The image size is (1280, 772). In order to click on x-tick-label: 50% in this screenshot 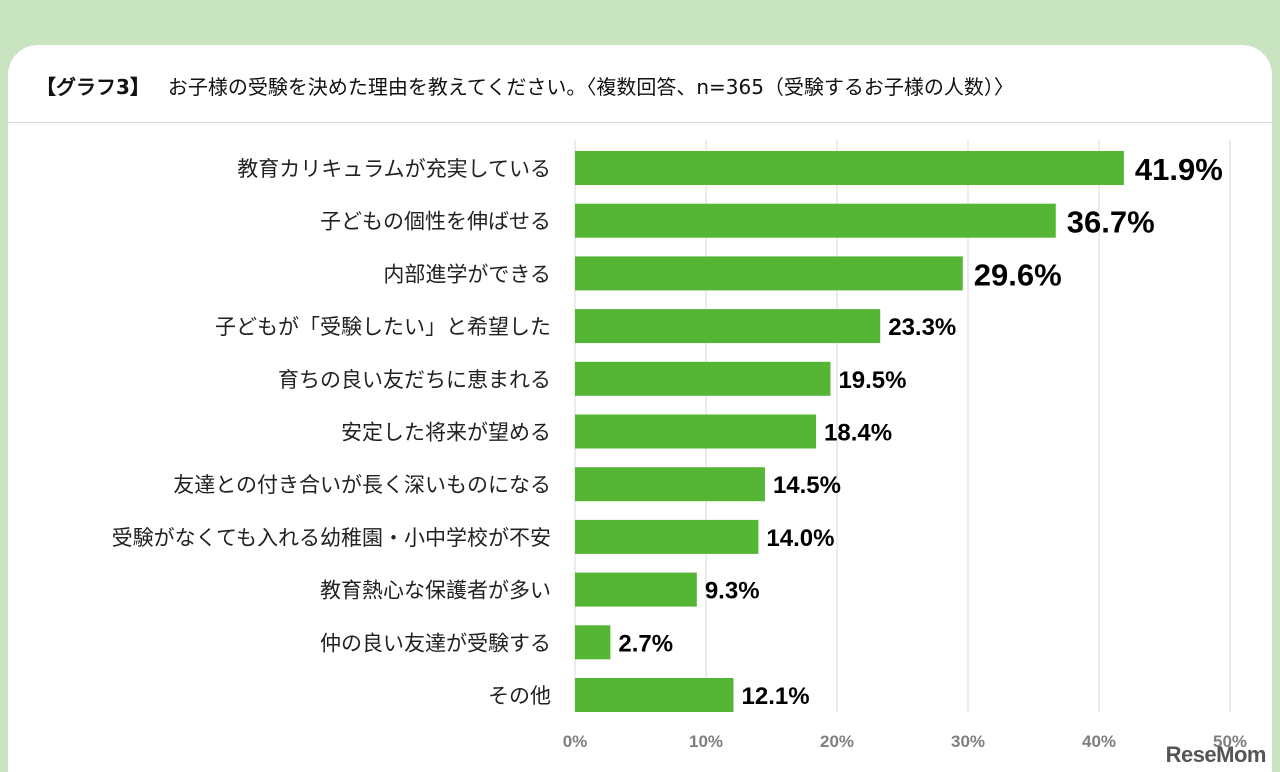, I will do `click(1230, 741)`.